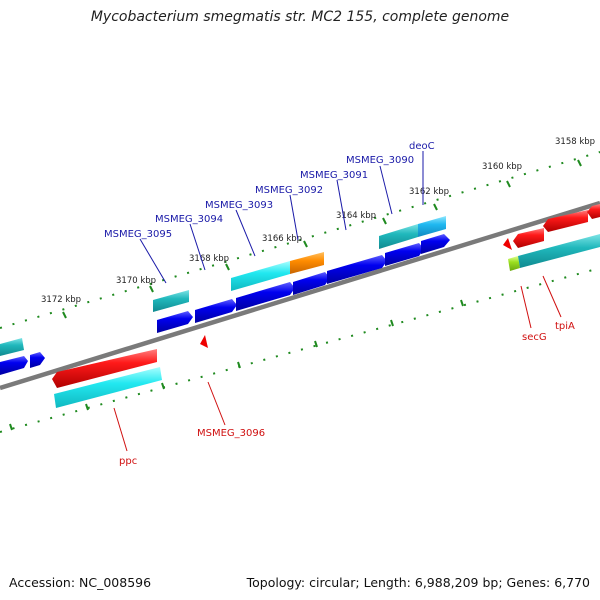  What do you see at coordinates (136, 281) in the screenshot?
I see `ruler-label: 3170 kbp` at bounding box center [136, 281].